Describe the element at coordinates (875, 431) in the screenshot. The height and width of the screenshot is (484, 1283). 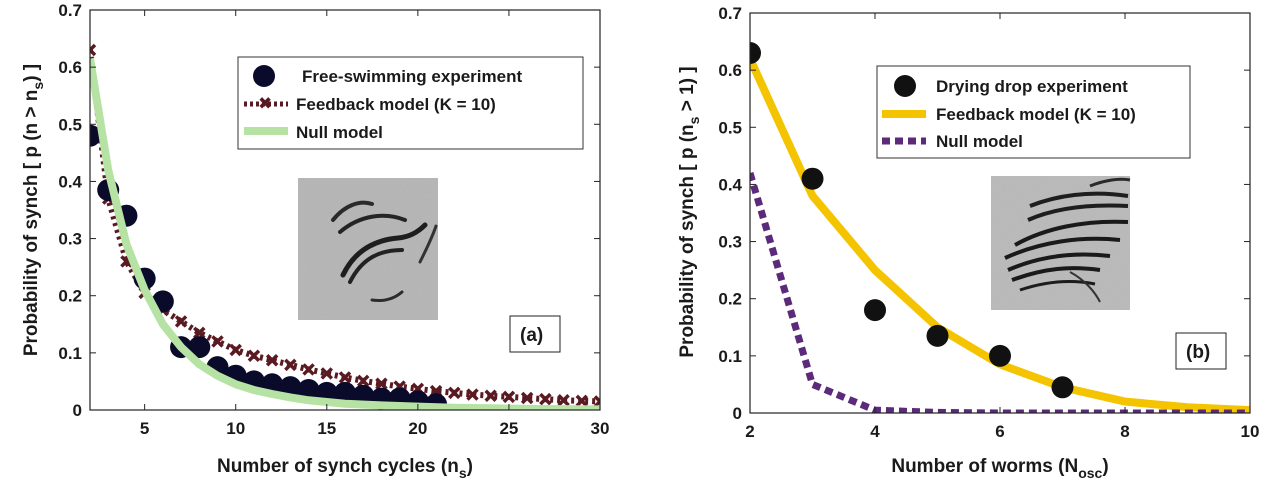
I see `x-tick-label-b-1: 4` at that location.